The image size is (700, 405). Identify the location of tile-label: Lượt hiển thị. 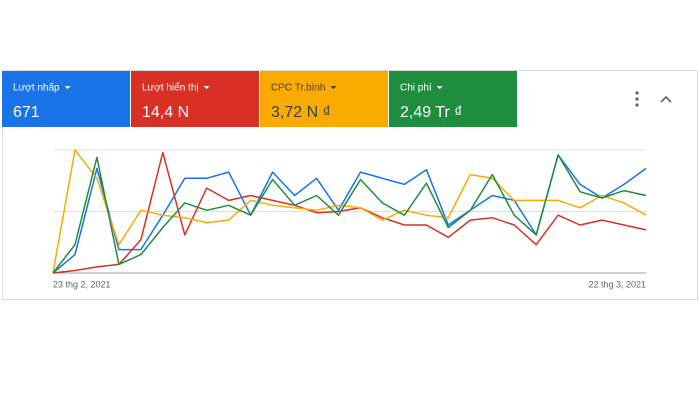
(170, 88).